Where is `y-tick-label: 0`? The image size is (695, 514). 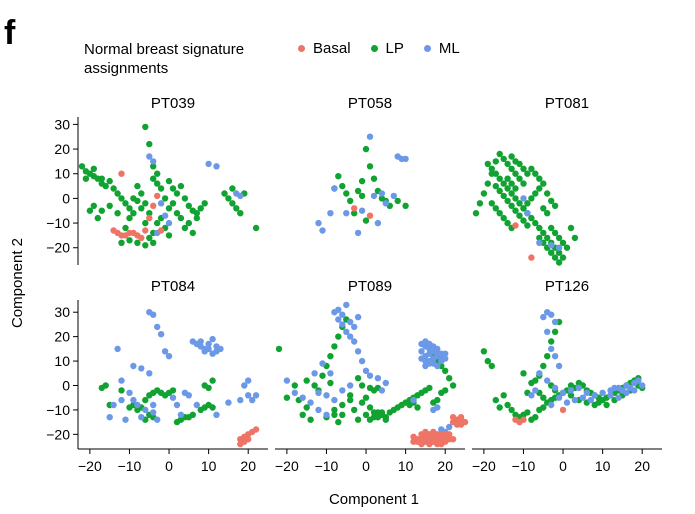
y-tick-label: 0 is located at coordinates (66, 198).